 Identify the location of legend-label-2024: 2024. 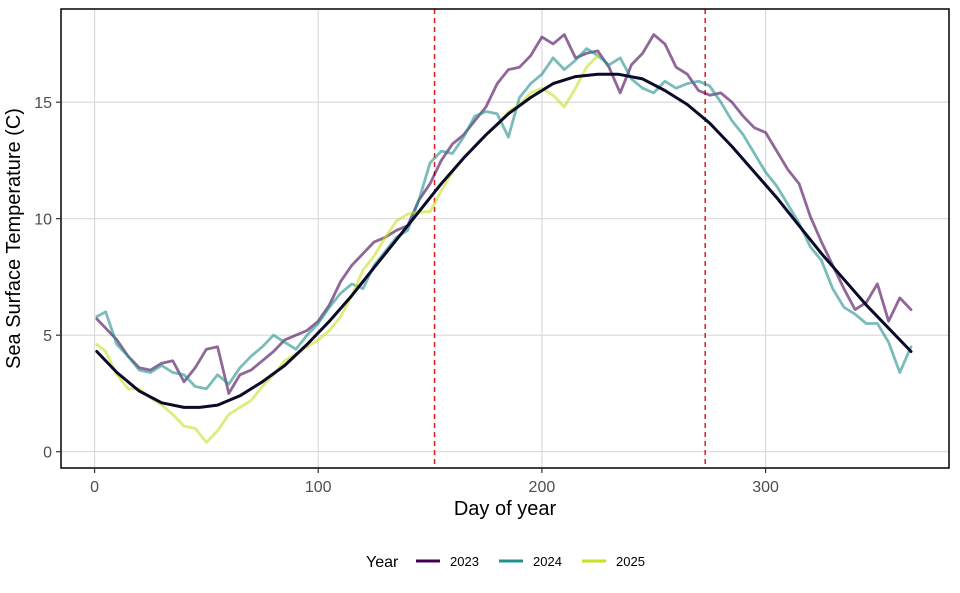
(547, 561).